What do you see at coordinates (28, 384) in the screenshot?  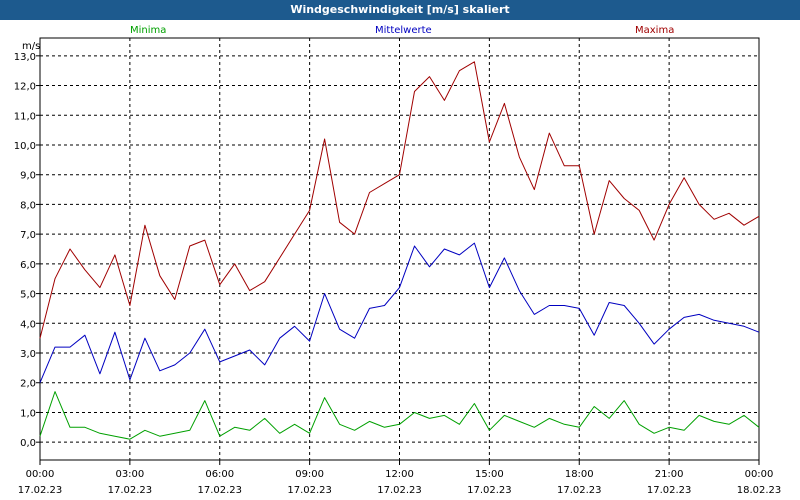 I see `y-tick-label: 2,0` at bounding box center [28, 384].